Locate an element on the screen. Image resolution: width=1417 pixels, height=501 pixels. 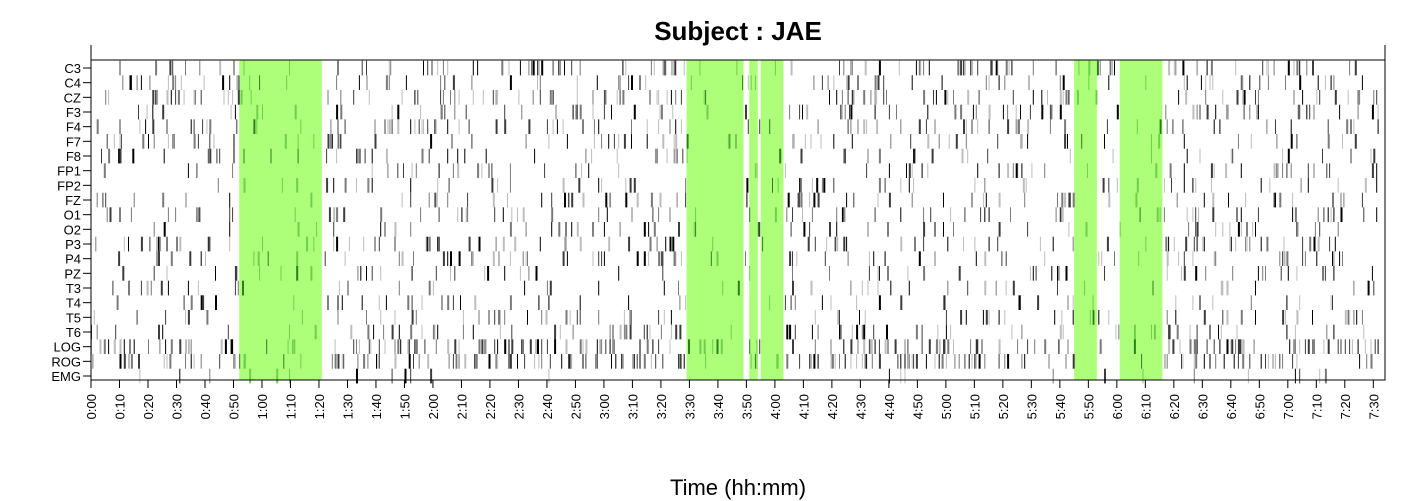
x-tick-label: 2:00 is located at coordinates (433, 406).